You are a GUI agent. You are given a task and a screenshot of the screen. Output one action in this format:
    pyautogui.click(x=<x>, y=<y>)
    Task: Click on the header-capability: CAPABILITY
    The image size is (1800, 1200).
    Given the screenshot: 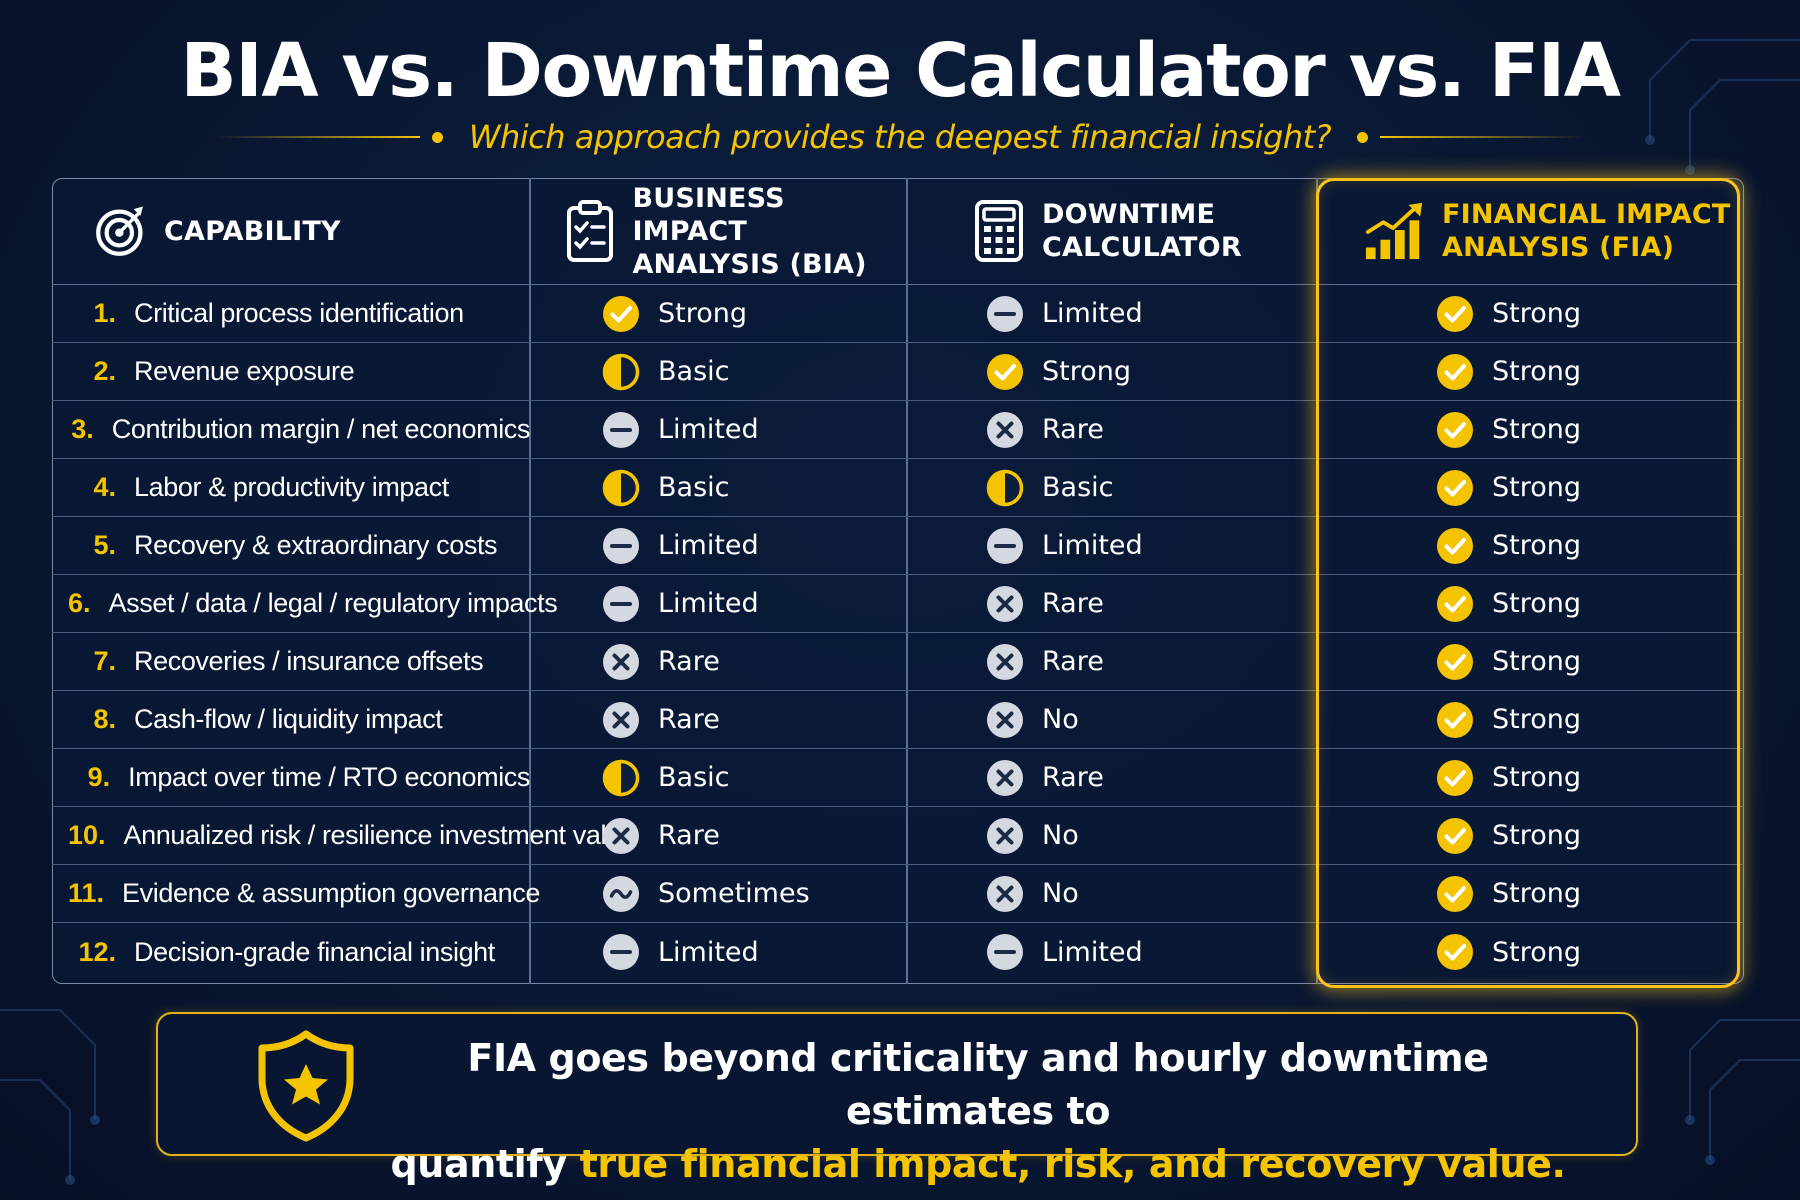 What is the action you would take?
    pyautogui.click(x=291, y=231)
    